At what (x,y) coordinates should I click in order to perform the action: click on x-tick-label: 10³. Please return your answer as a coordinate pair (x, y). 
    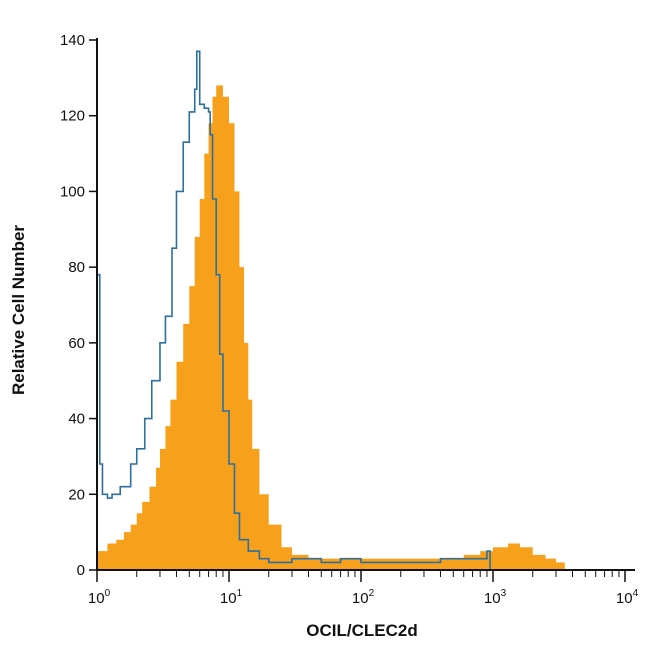
    Looking at the image, I should click on (495, 597).